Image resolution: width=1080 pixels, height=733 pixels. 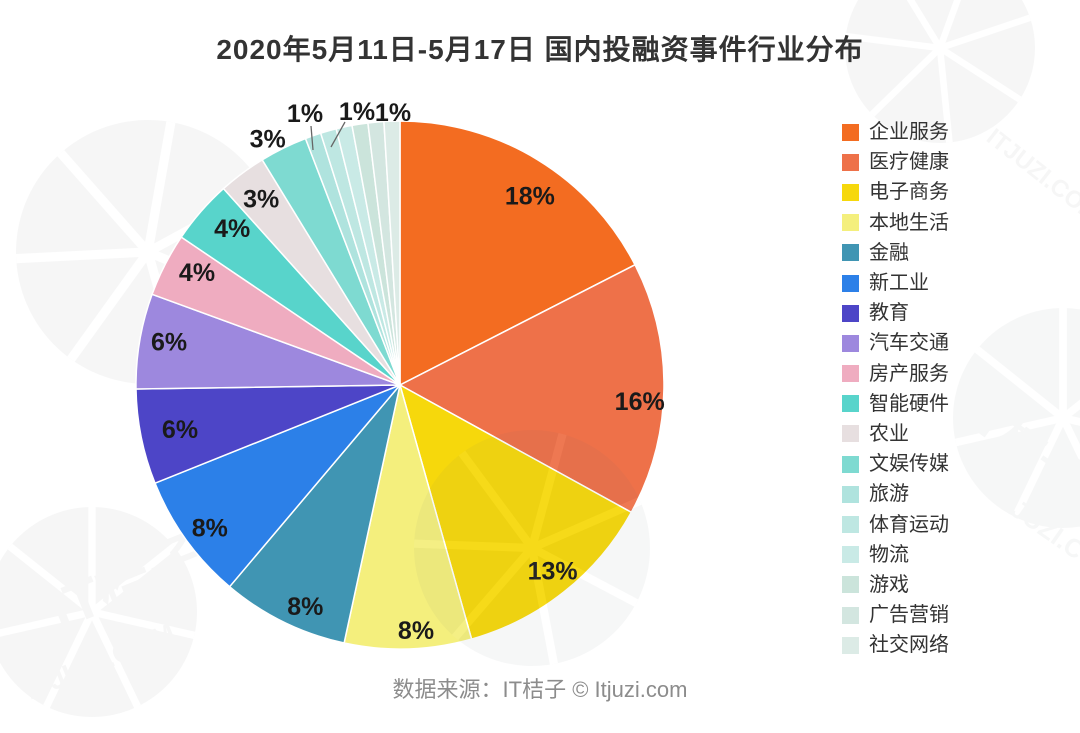 What do you see at coordinates (530, 197) in the screenshot?
I see `slice-percent-label-企业服务: 18%` at bounding box center [530, 197].